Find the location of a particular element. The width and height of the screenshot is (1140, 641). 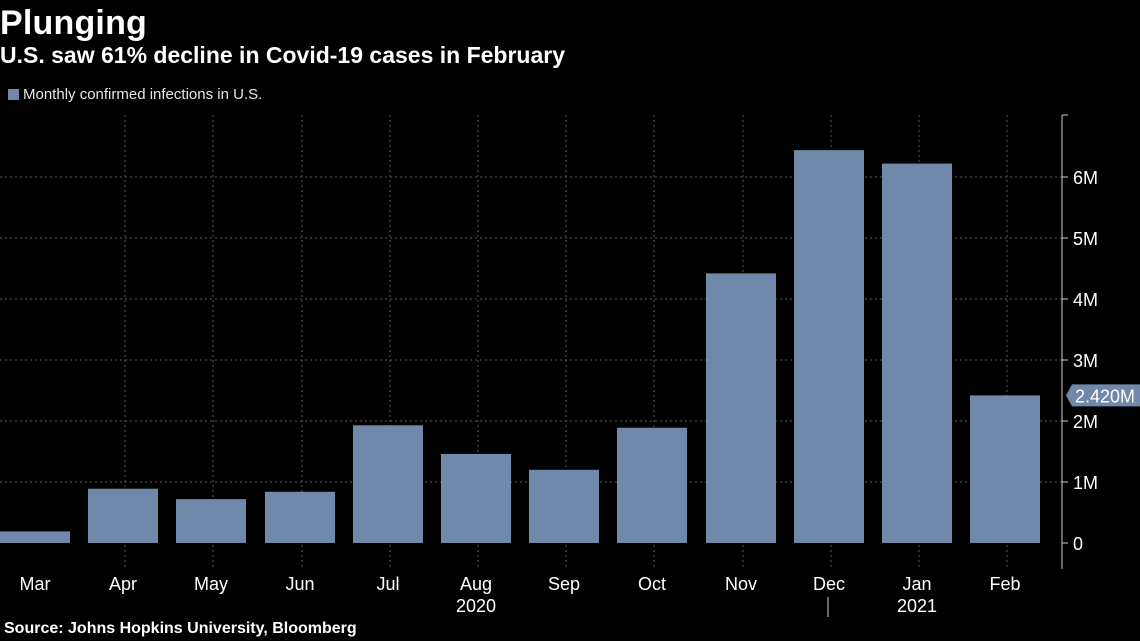

bar-may is located at coordinates (211, 521).